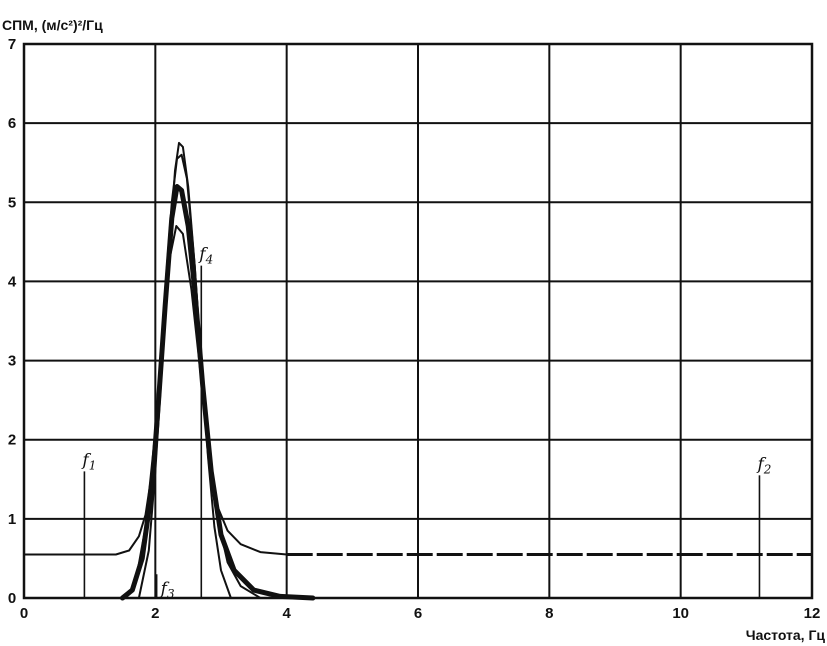 This screenshot has width=827, height=646. Describe the element at coordinates (12, 361) in the screenshot. I see `y-tick-label: 3` at that location.